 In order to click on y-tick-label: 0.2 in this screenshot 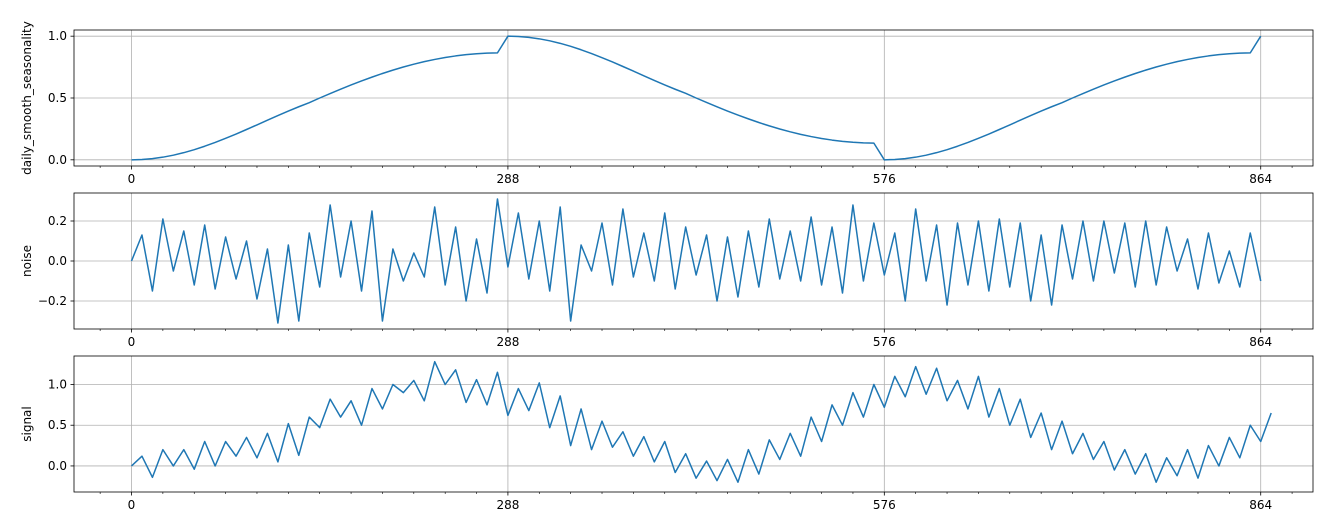, I will do `click(57, 221)`.